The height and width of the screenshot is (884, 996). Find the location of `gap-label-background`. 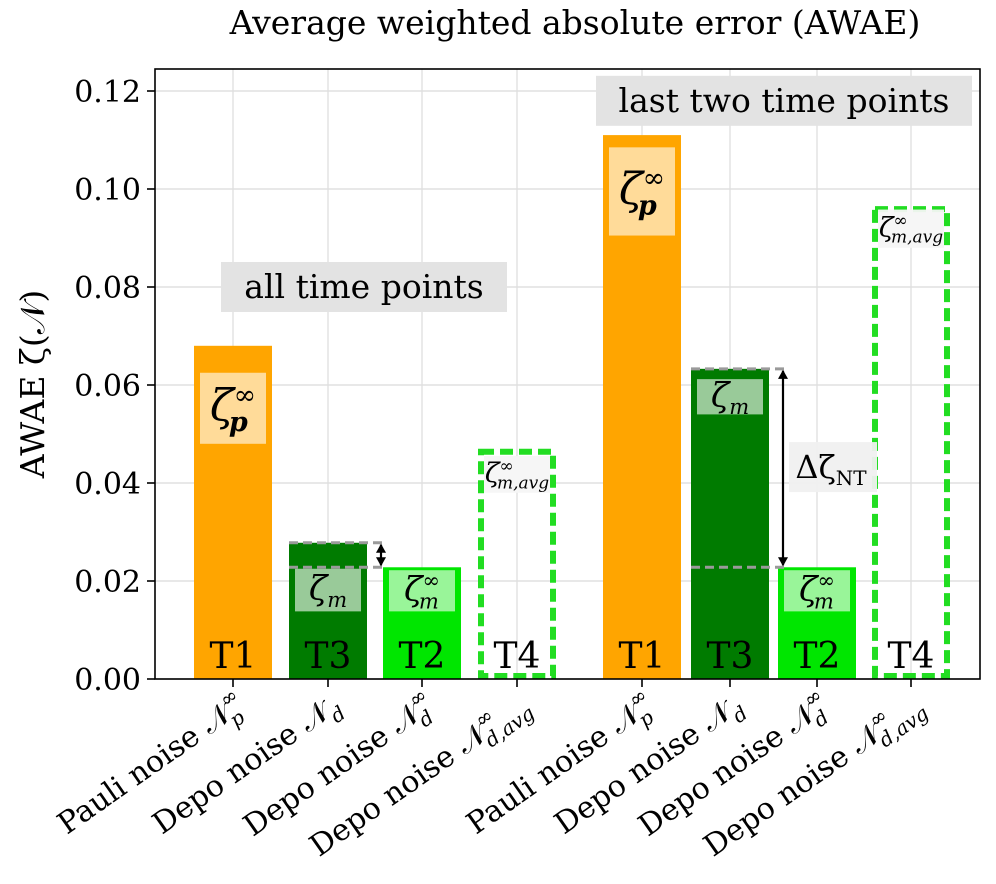

gap-label-background is located at coordinates (833, 467).